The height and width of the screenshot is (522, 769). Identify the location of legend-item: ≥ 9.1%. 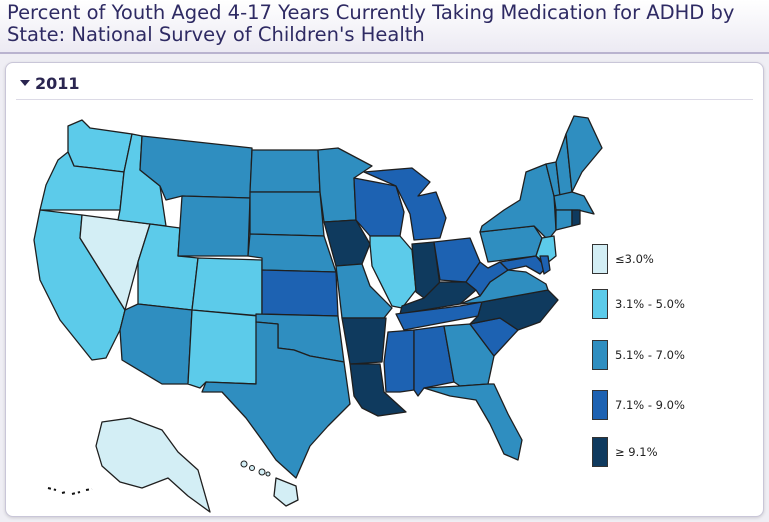
(625, 452).